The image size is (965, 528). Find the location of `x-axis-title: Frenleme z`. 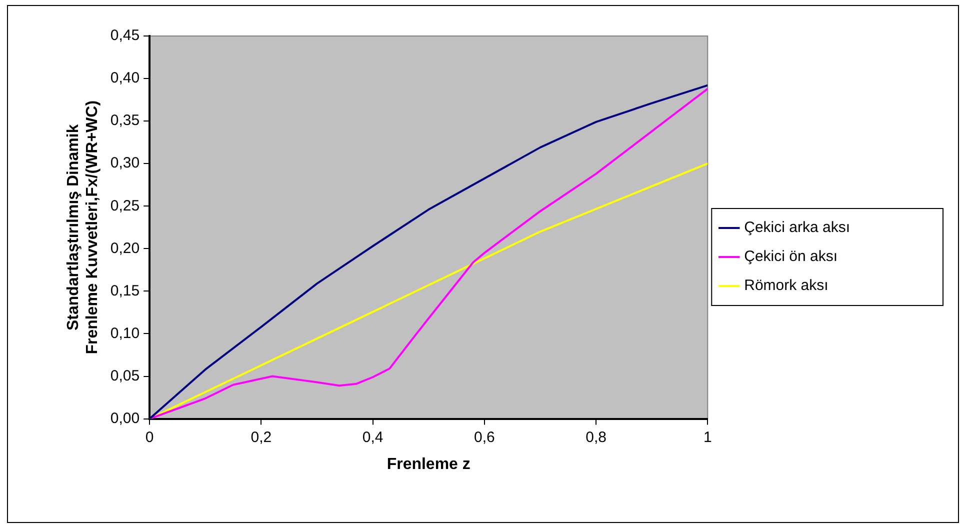

x-axis-title: Frenleme z is located at coordinates (428, 464).